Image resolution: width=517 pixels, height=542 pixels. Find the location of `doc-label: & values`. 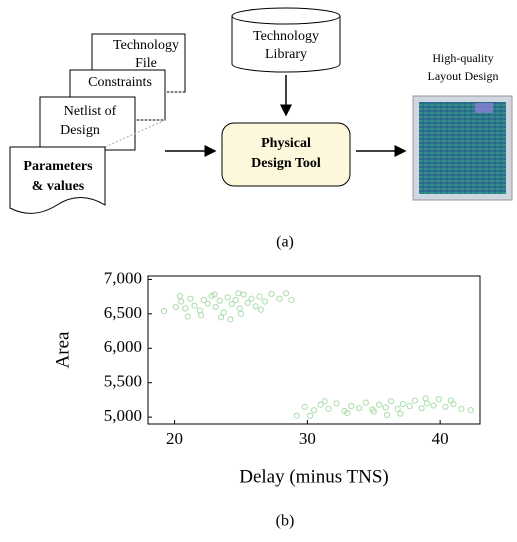

doc-label: & values is located at coordinates (58, 186).